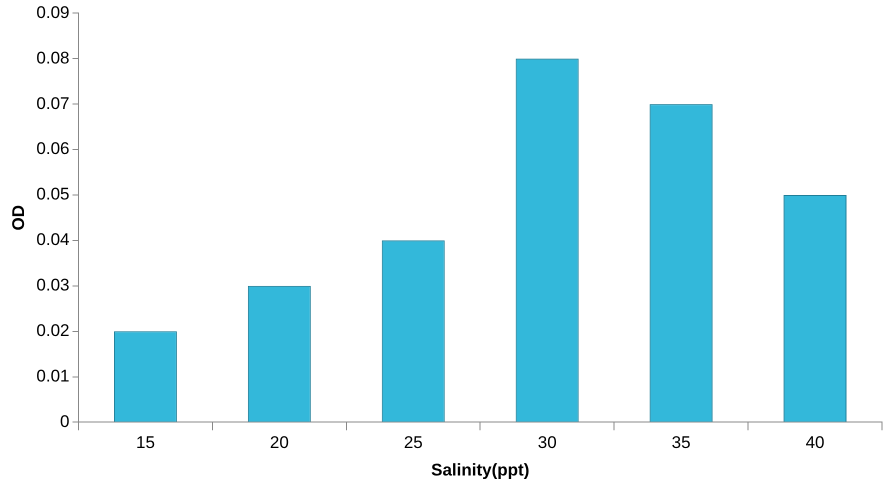  Describe the element at coordinates (547, 442) in the screenshot. I see `x-tick-label: 30` at that location.